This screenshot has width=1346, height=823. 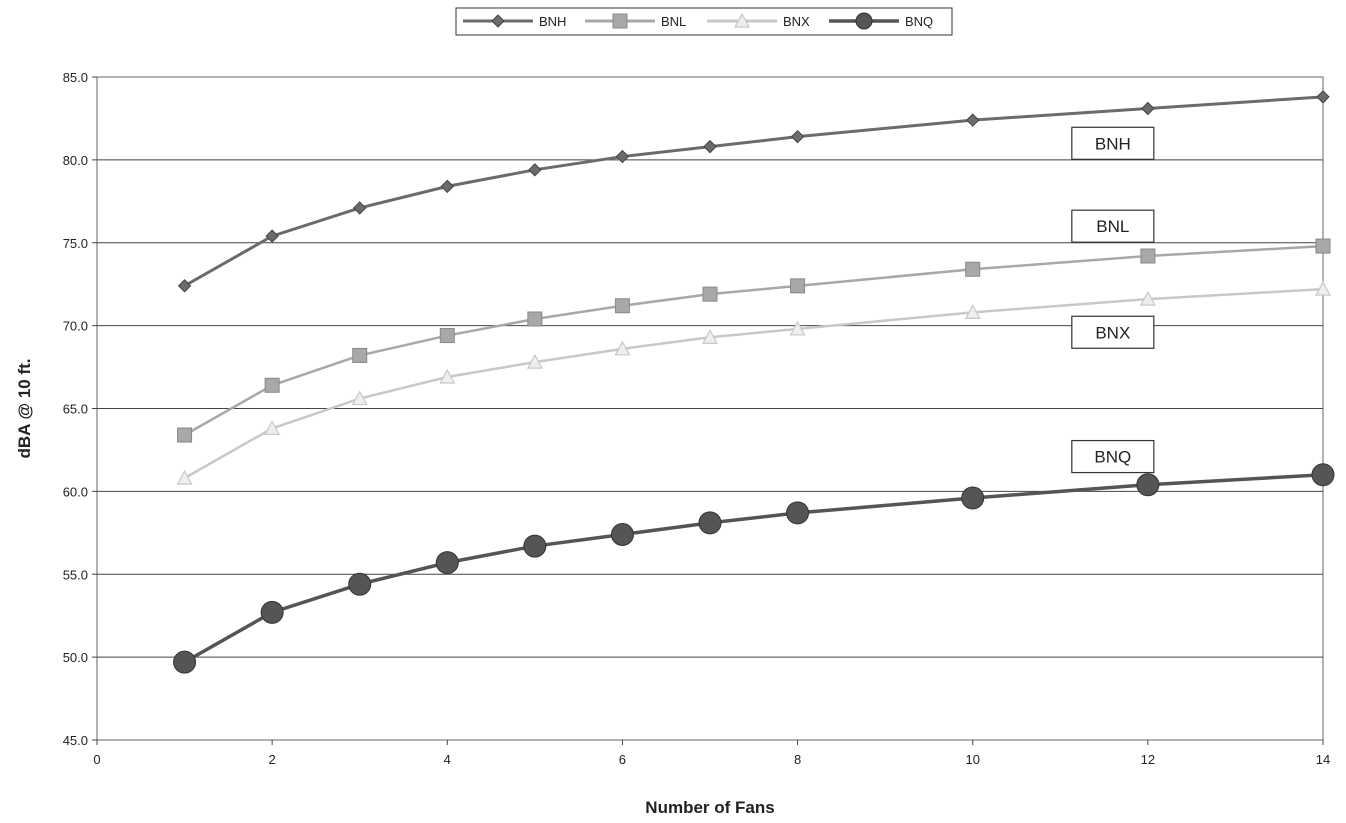 I want to click on x-tick-label: 4, so click(x=447, y=759).